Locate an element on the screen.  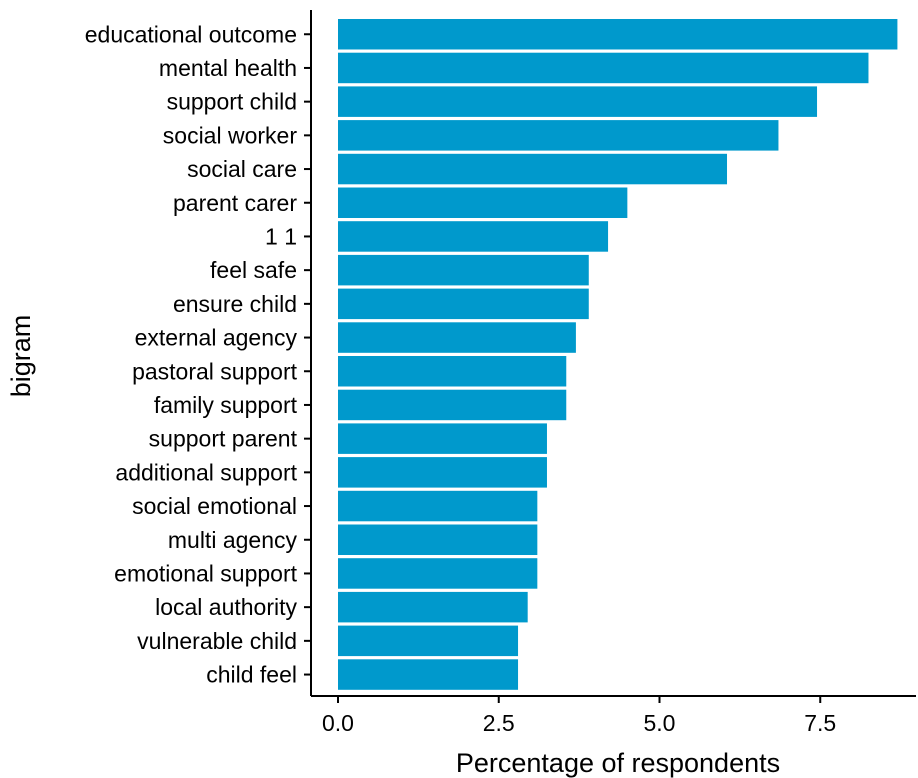
bar-social-emotional is located at coordinates (438, 506).